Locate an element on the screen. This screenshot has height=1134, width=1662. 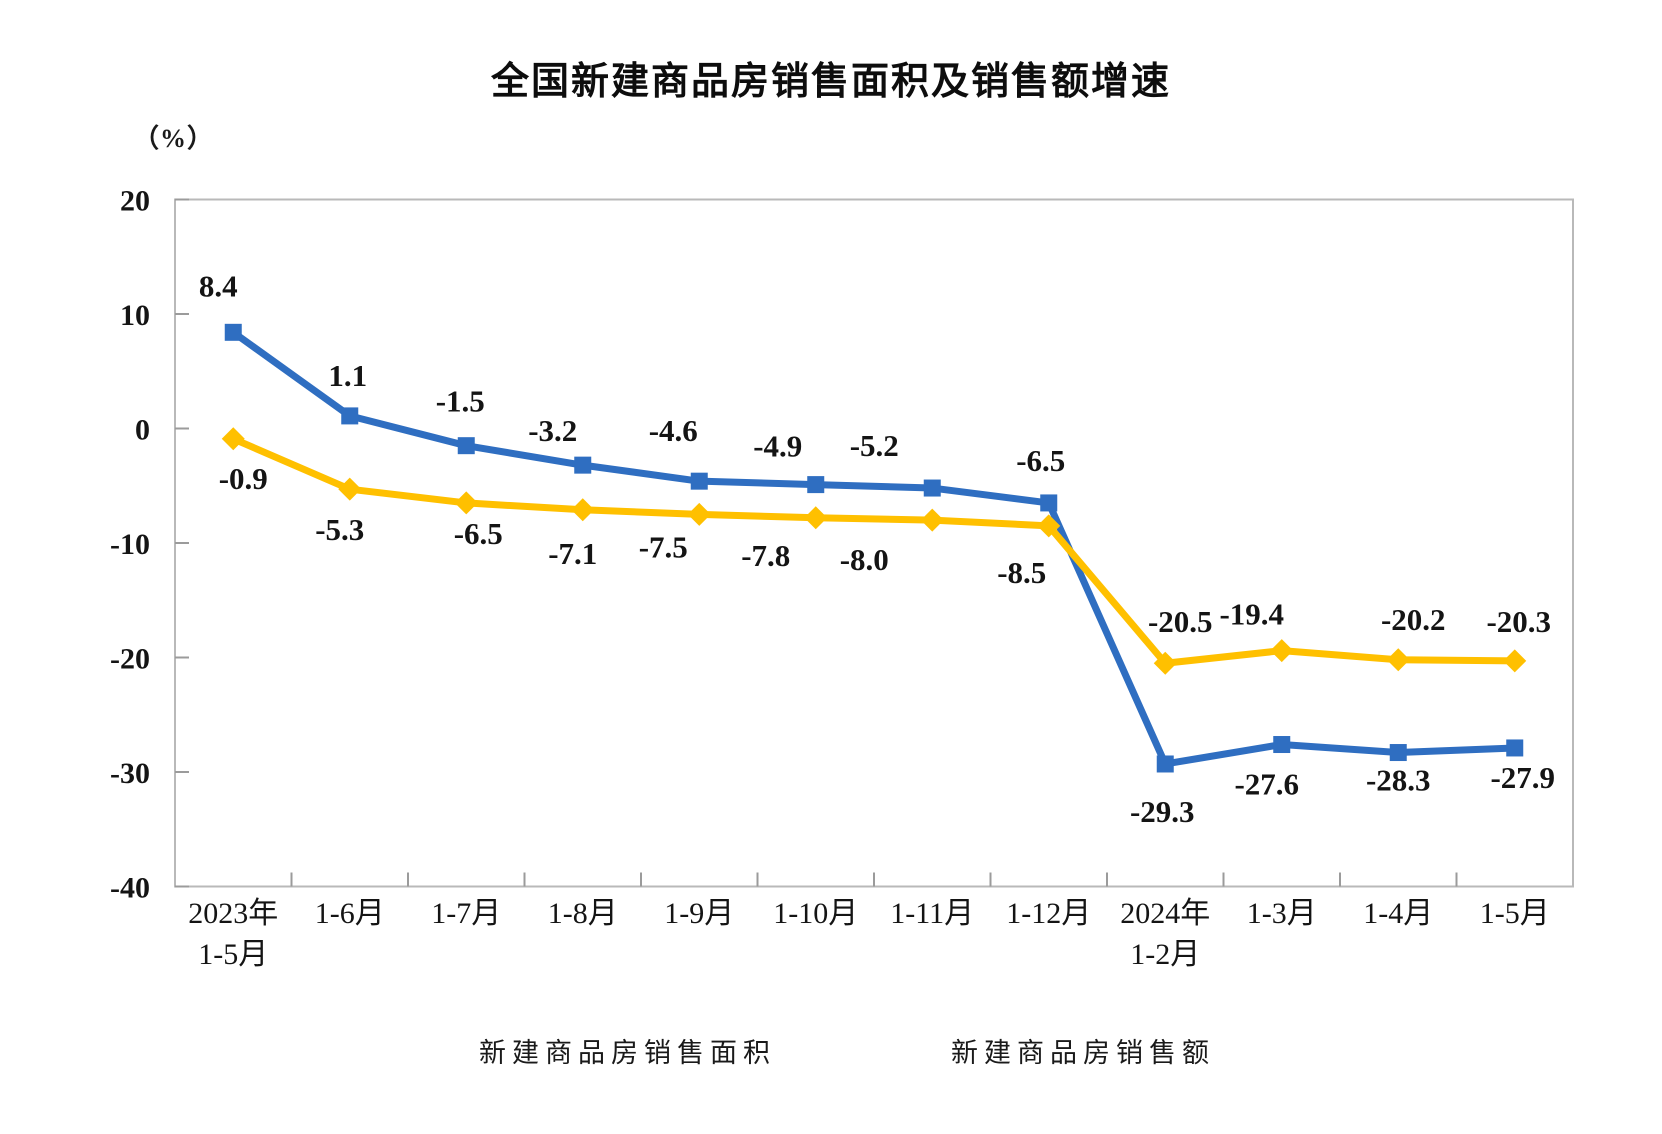
data-label: -8.0 is located at coordinates (864, 559).